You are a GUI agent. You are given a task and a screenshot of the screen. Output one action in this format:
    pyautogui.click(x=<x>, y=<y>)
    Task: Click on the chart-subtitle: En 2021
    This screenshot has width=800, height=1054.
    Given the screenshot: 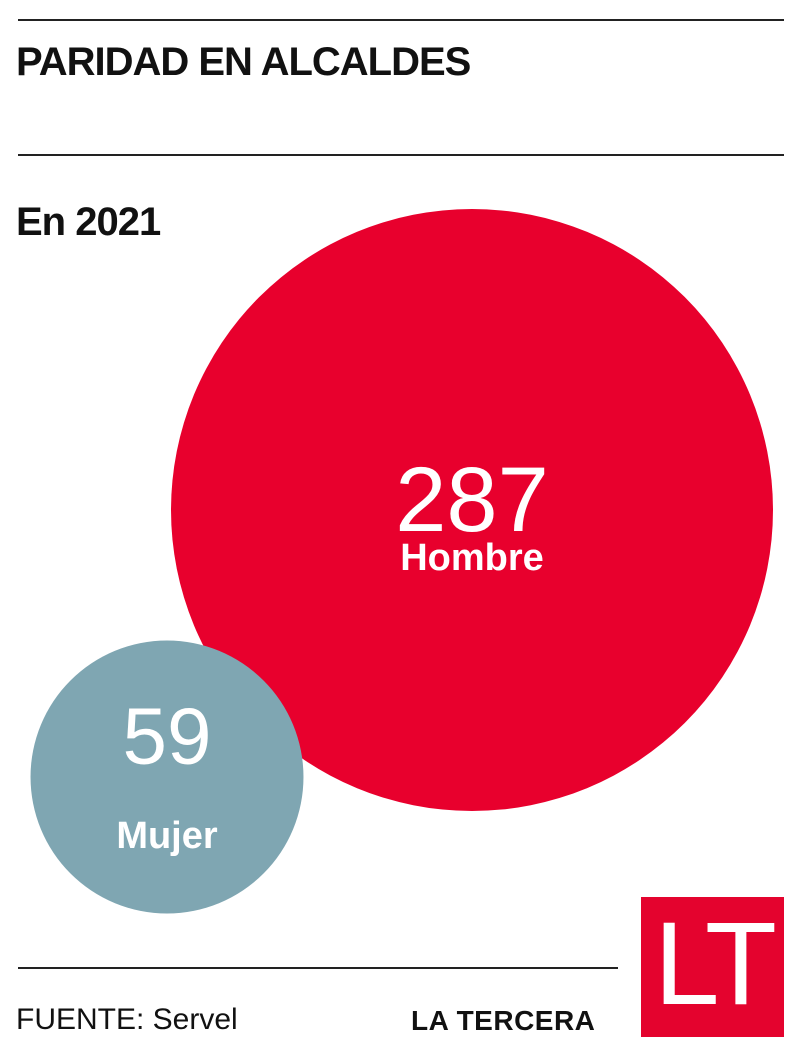 What is the action you would take?
    pyautogui.click(x=88, y=222)
    